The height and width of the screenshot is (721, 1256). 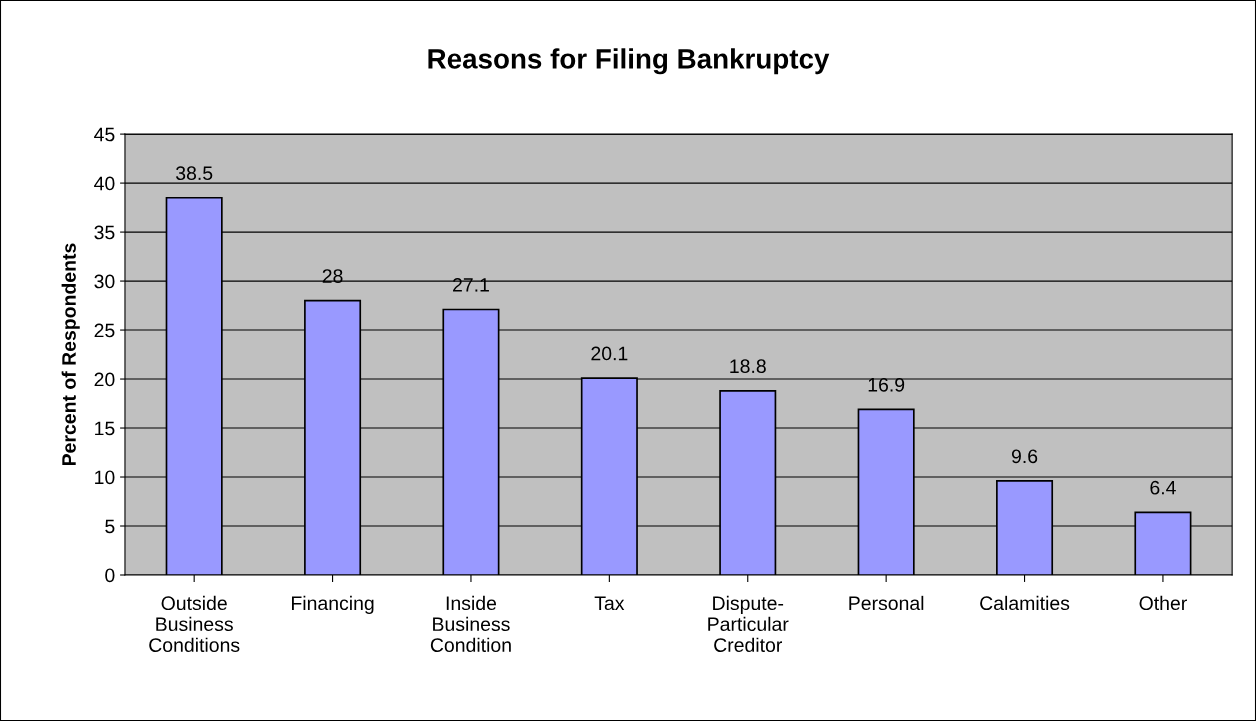 What do you see at coordinates (104, 134) in the screenshot?
I see `y-tick-label: 45` at bounding box center [104, 134].